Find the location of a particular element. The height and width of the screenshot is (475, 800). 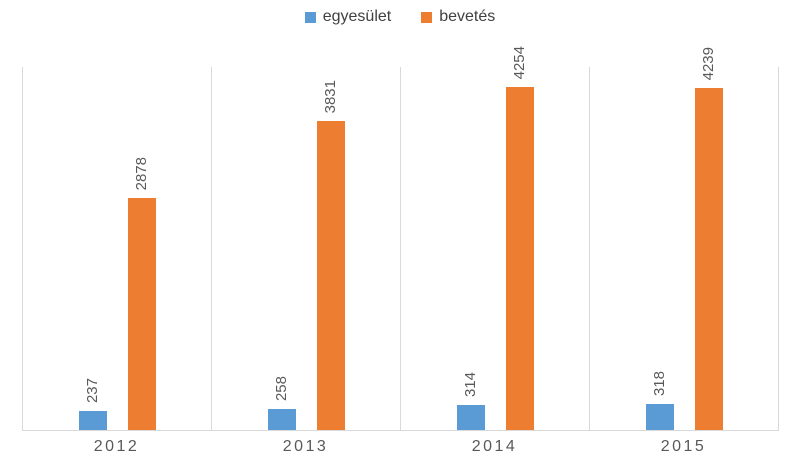

bar-wrap: 4239 is located at coordinates (708, 238).